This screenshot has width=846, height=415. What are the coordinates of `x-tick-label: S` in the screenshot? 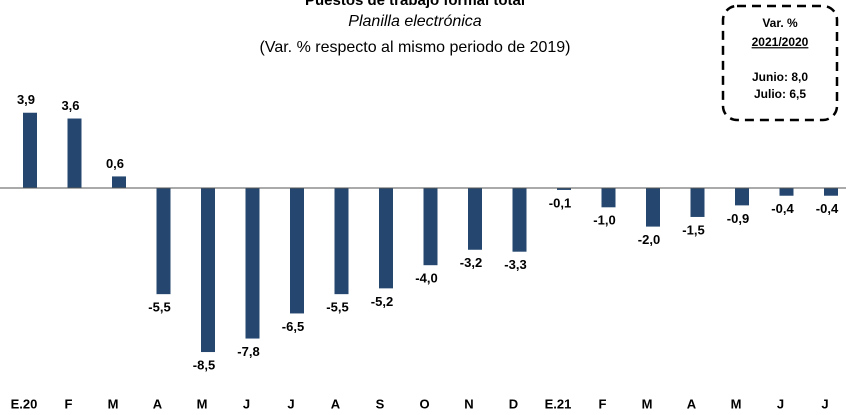 It's located at (380, 403).